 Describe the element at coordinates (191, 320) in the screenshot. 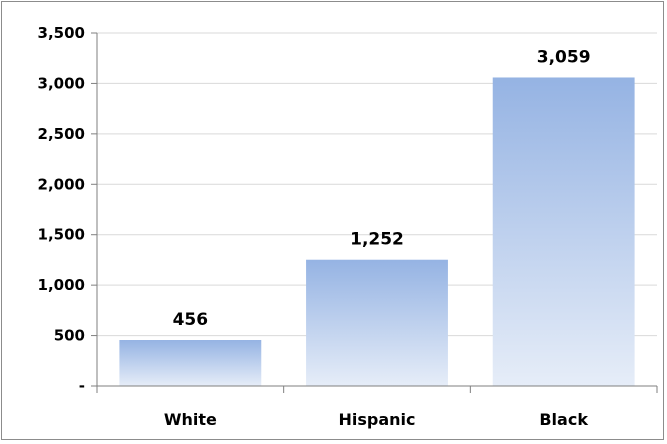

I see `data-label-white: 456` at that location.